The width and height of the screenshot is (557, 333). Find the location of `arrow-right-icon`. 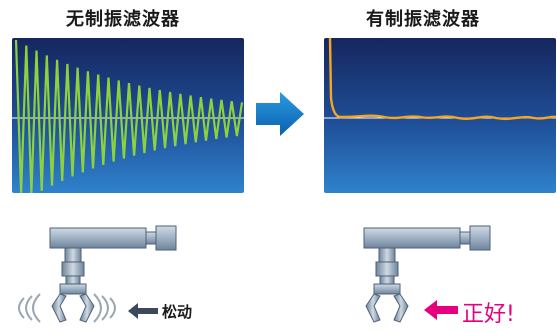

arrow-right-icon is located at coordinates (280, 114).